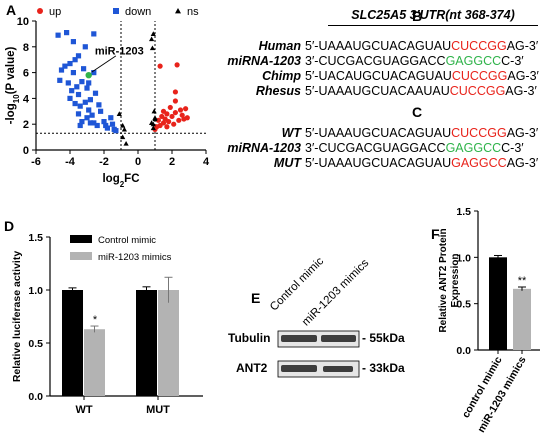 The width and height of the screenshot is (550, 433). Describe the element at coordinates (522, 281) in the screenshot. I see `significance-marker: **` at that location.